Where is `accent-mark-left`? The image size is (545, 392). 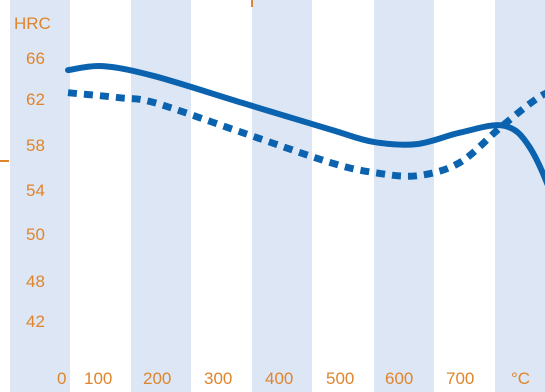 accent-mark-left is located at coordinates (4, 161).